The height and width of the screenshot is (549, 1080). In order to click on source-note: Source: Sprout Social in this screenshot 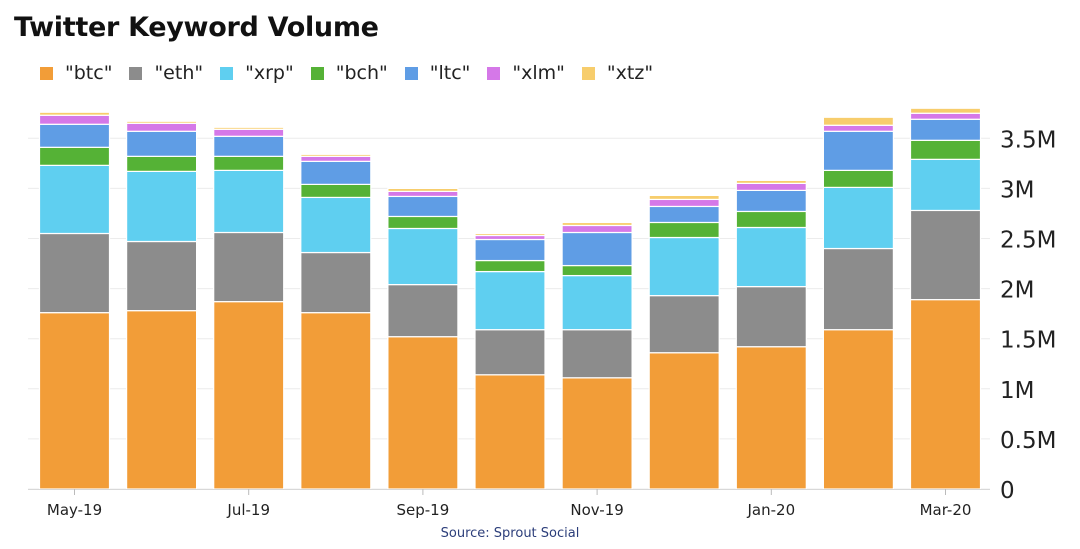, I will do `click(510, 533)`.